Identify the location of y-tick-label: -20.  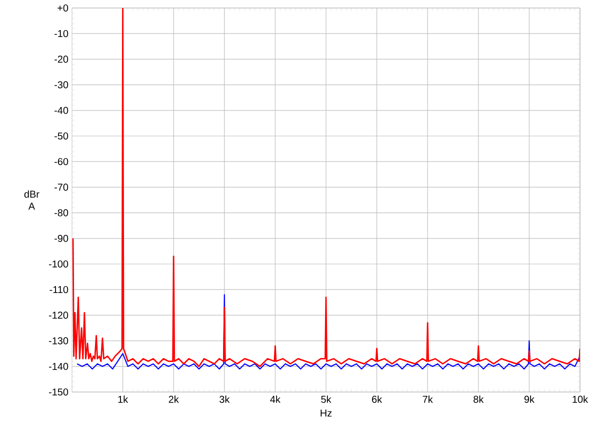
(61, 59).